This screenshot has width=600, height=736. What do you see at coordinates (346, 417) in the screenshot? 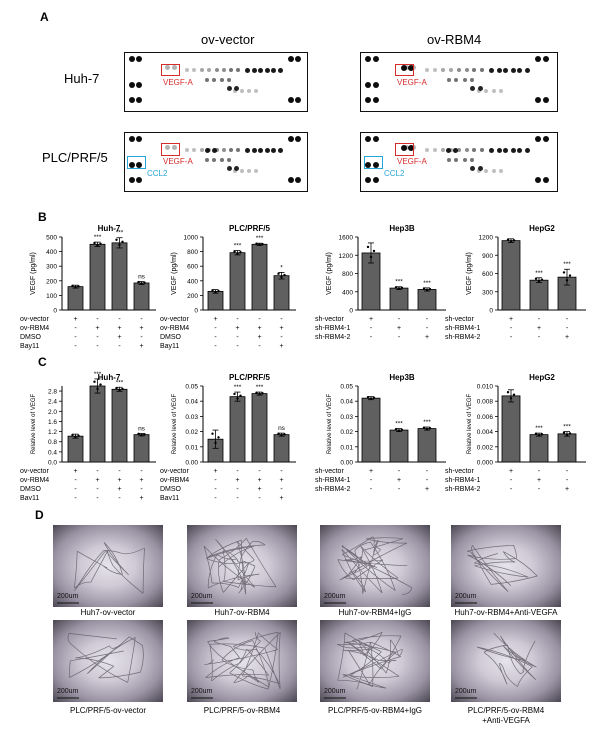
I see `y-tick-label: 0.03` at bounding box center [346, 417].